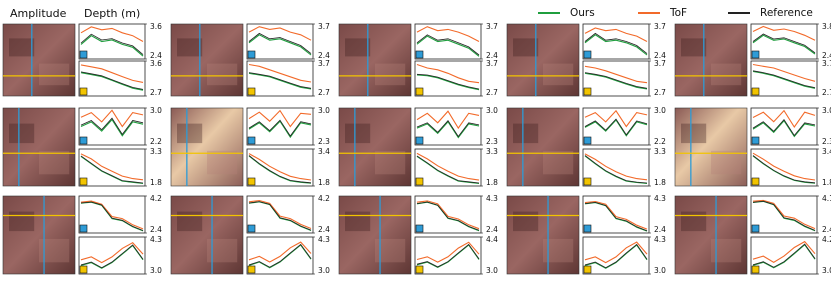  I want to click on y-tick-label: 2.2, so click(156, 141).